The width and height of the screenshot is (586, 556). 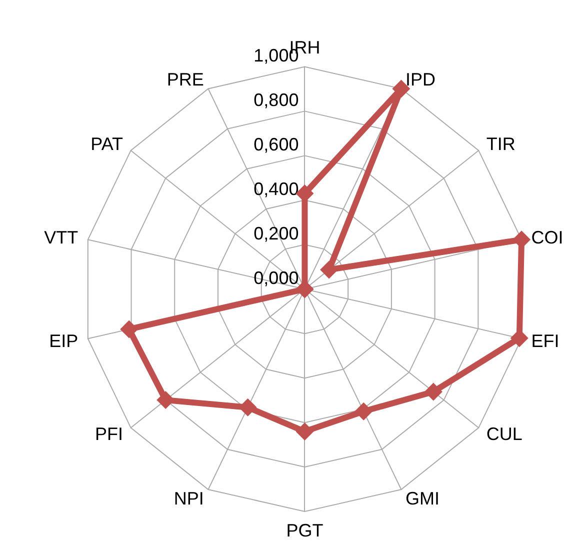 I want to click on spoke-label: COI, so click(x=547, y=237).